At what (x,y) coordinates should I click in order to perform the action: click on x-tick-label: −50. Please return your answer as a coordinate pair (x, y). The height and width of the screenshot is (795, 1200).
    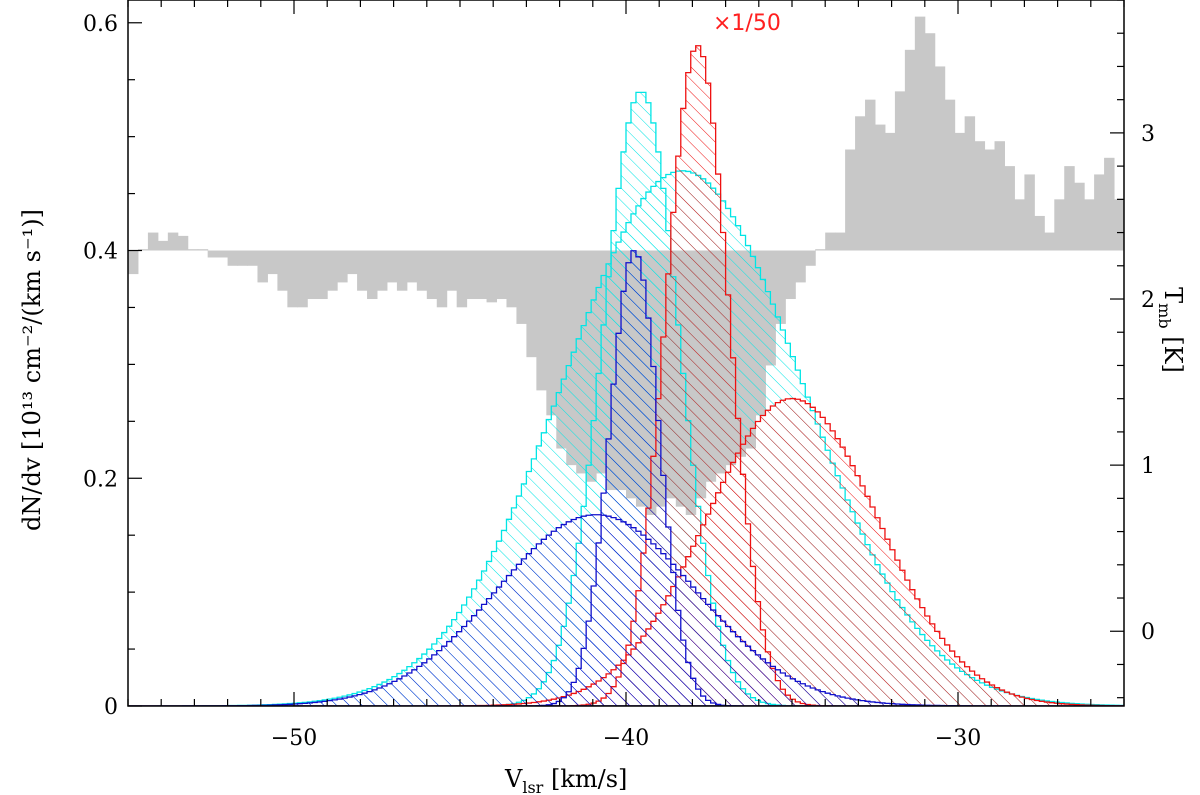
    Looking at the image, I should click on (294, 738).